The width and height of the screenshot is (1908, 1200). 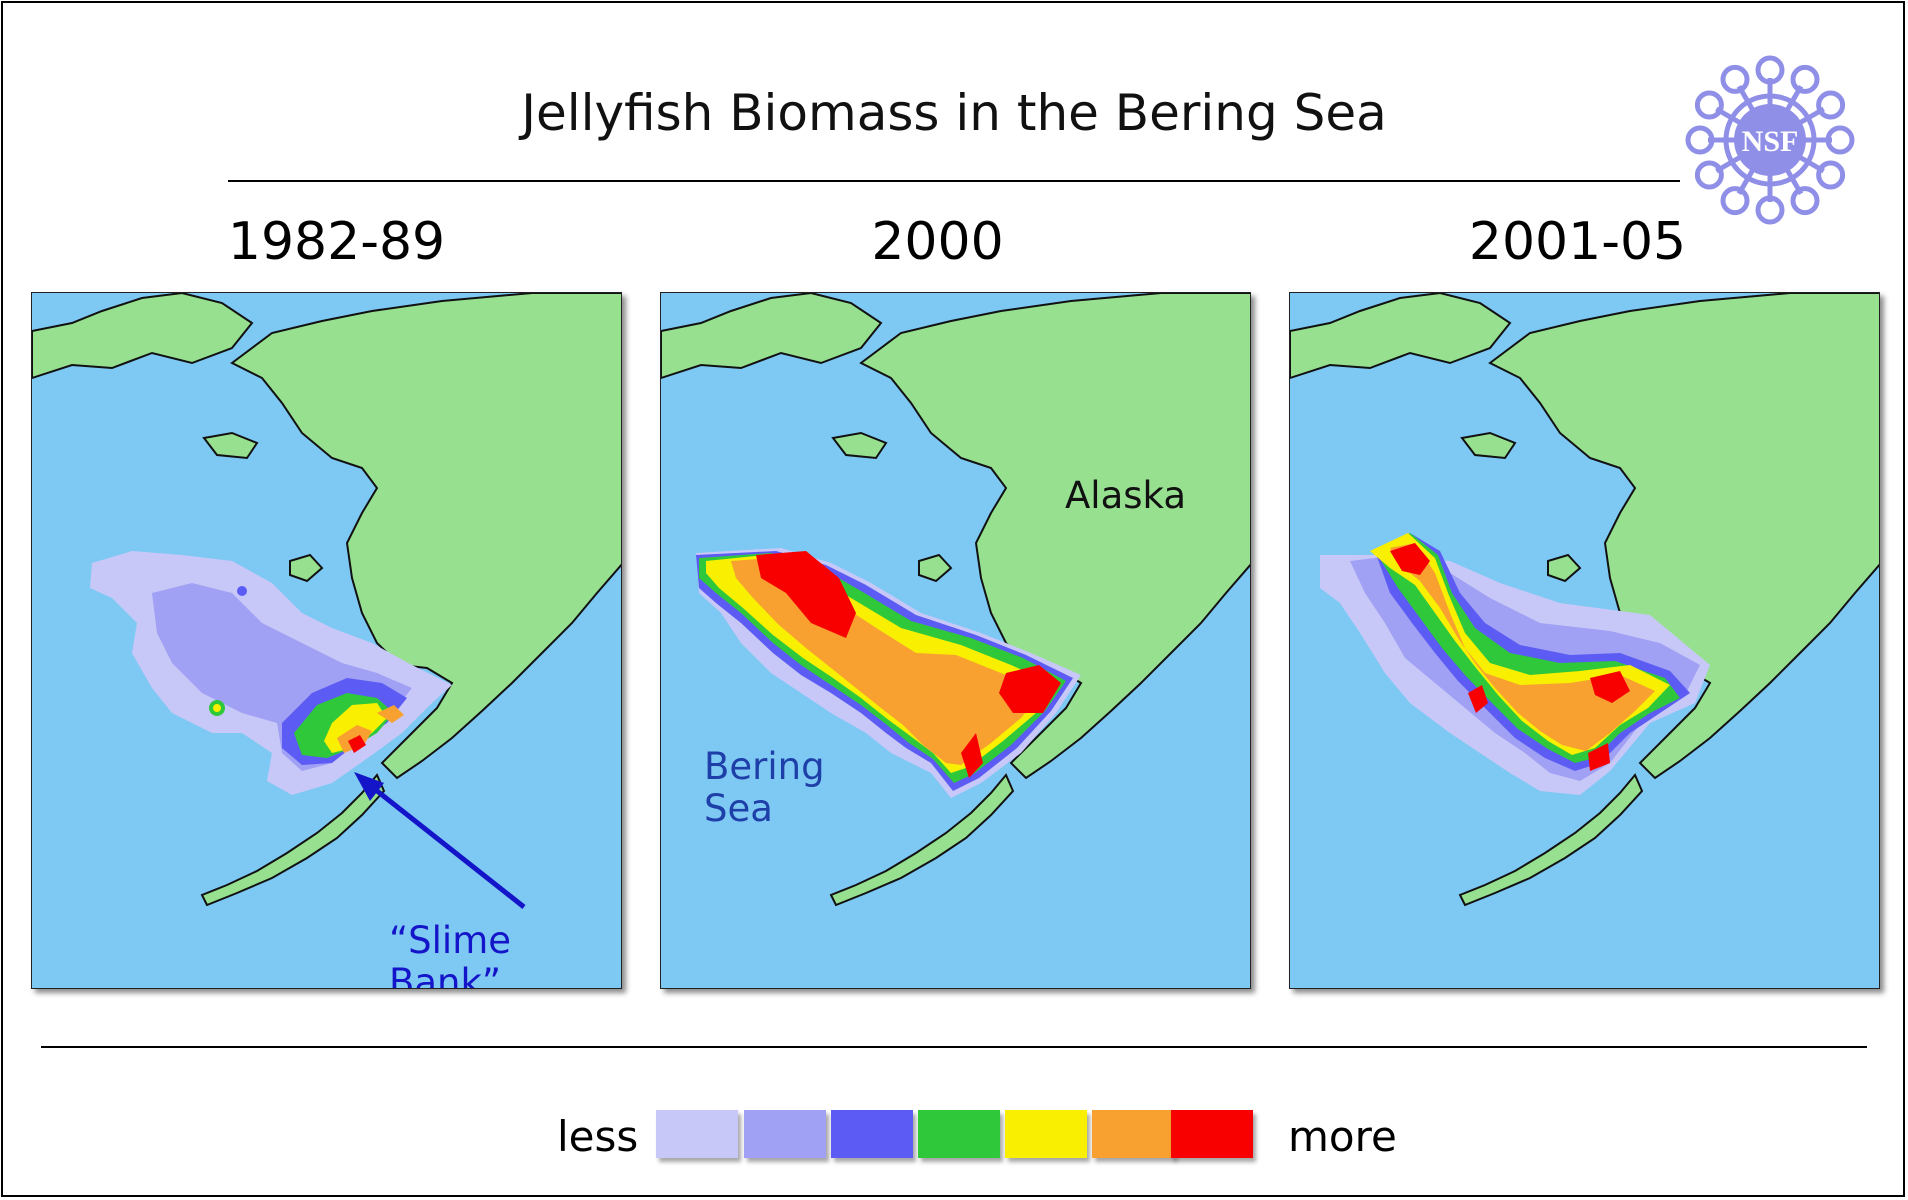 I want to click on slime-bank-arrow, so click(x=440, y=840).